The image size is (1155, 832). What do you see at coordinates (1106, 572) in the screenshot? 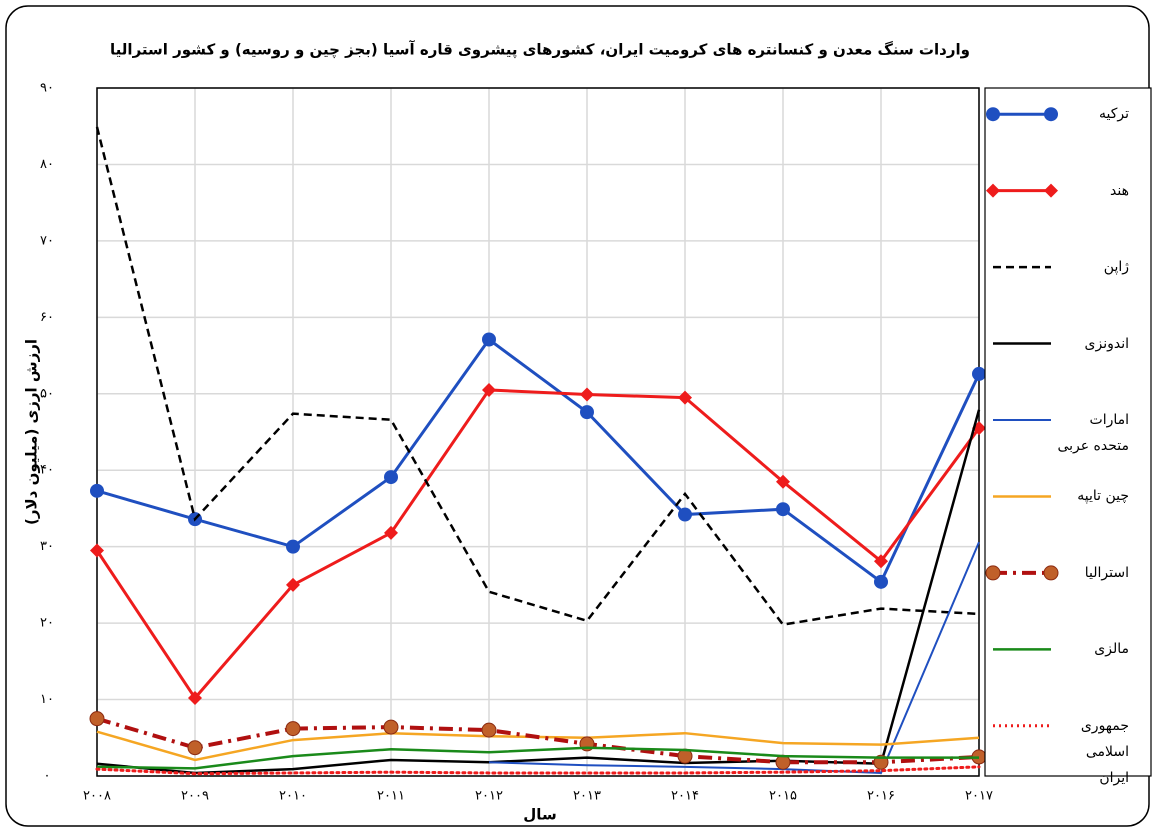
I see `legend-label: استرالیا` at bounding box center [1106, 572].